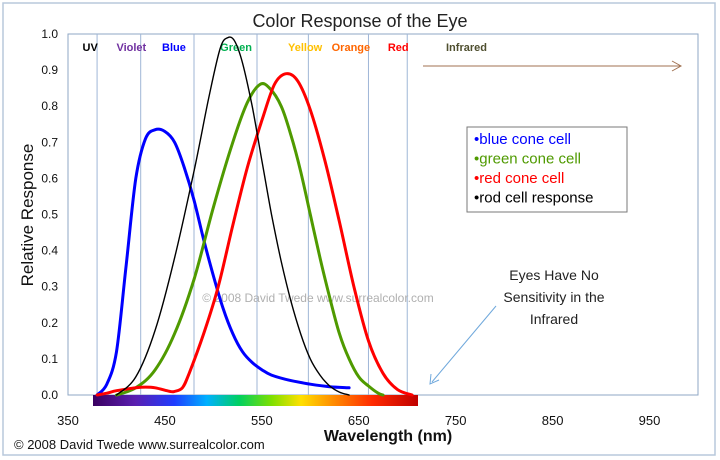 This screenshot has width=720, height=460. I want to click on x-tick-label: 950, so click(650, 420).